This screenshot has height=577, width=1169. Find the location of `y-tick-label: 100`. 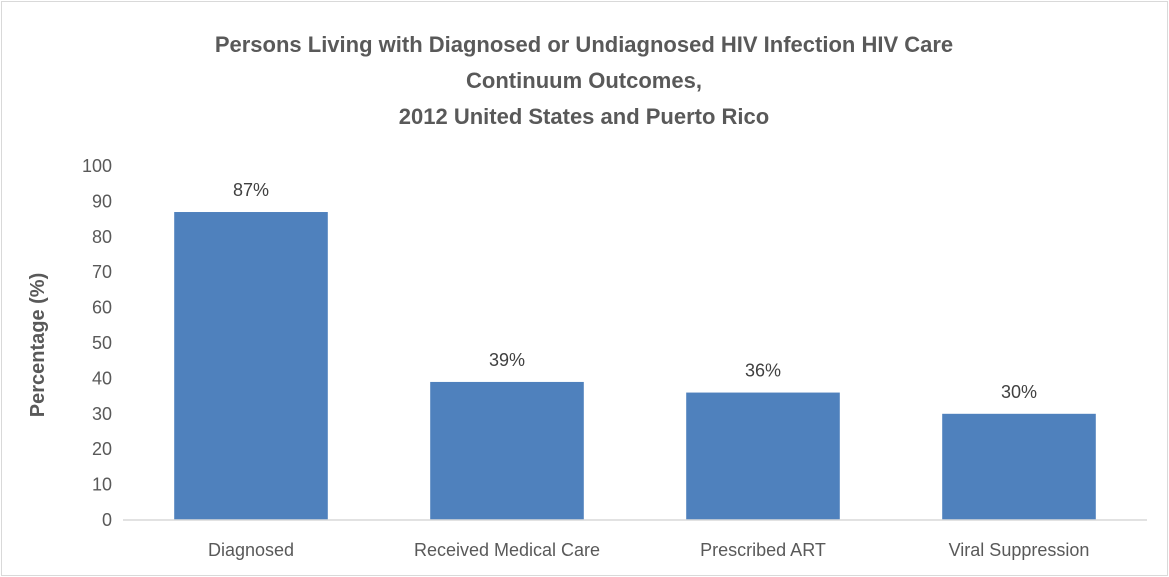

y-tick-label: 100 is located at coordinates (97, 166).